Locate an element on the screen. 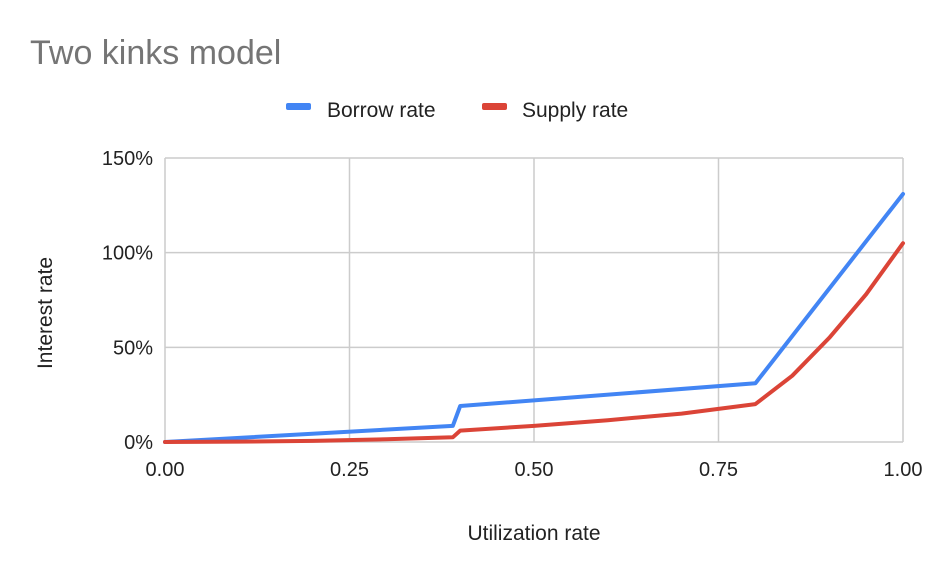 The height and width of the screenshot is (576, 932). y-axis-title: Interest rate is located at coordinates (45, 313).